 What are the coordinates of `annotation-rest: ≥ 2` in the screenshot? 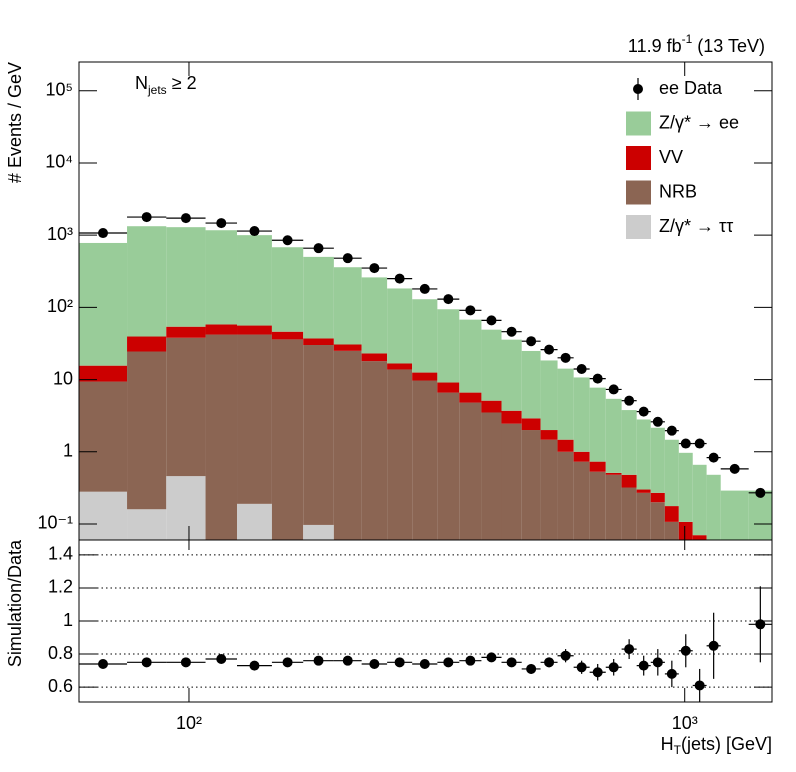 It's located at (182, 83).